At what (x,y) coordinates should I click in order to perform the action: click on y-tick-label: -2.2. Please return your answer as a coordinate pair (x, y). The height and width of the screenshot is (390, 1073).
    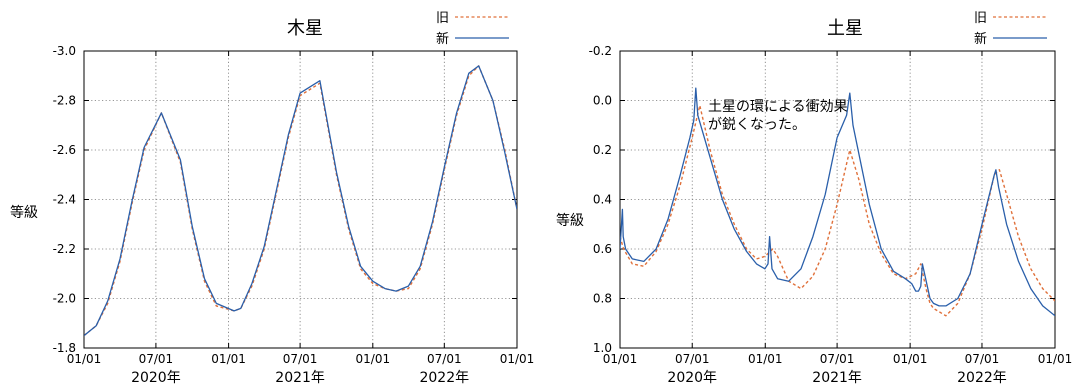
    Looking at the image, I should click on (64, 249).